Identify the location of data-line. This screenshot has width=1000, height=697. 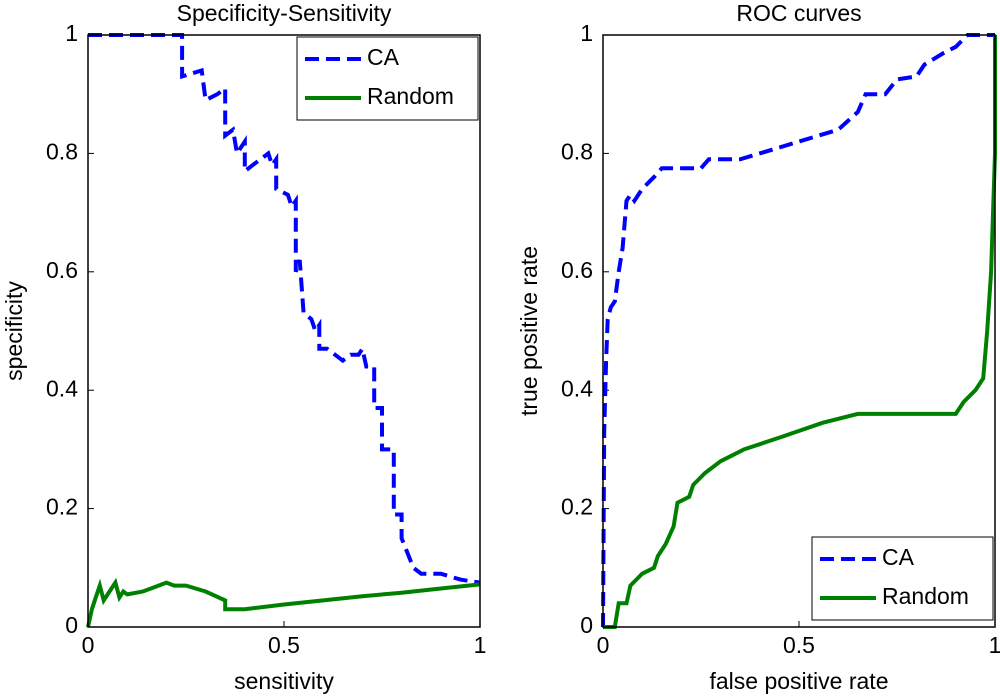
(283, 602).